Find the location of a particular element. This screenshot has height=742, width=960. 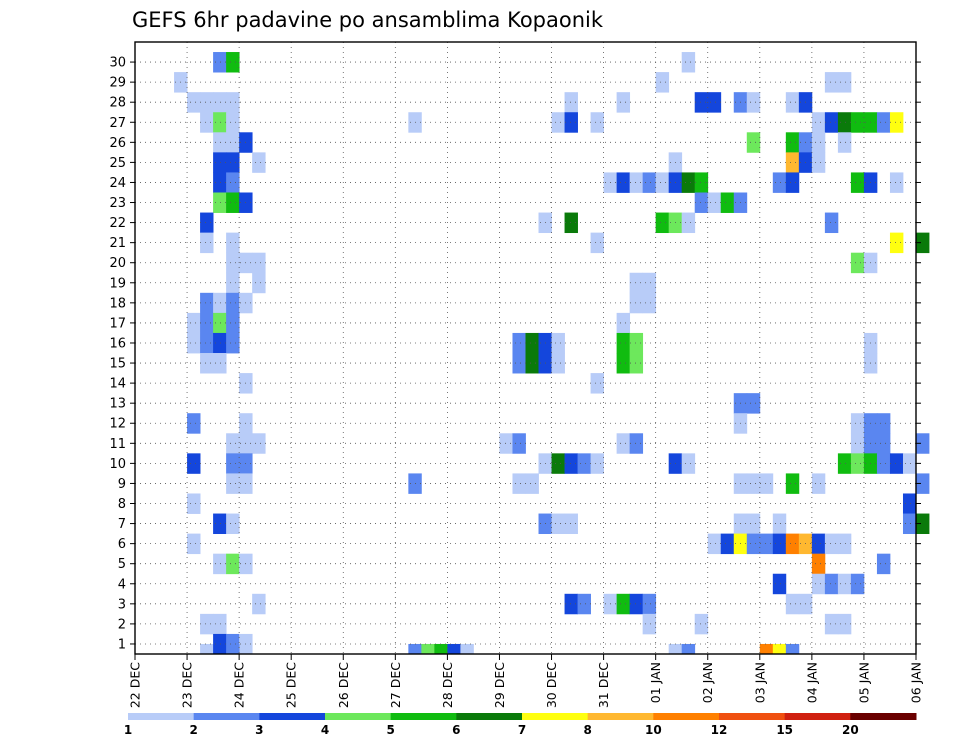

y-tick-label: 23 is located at coordinates (117, 203).